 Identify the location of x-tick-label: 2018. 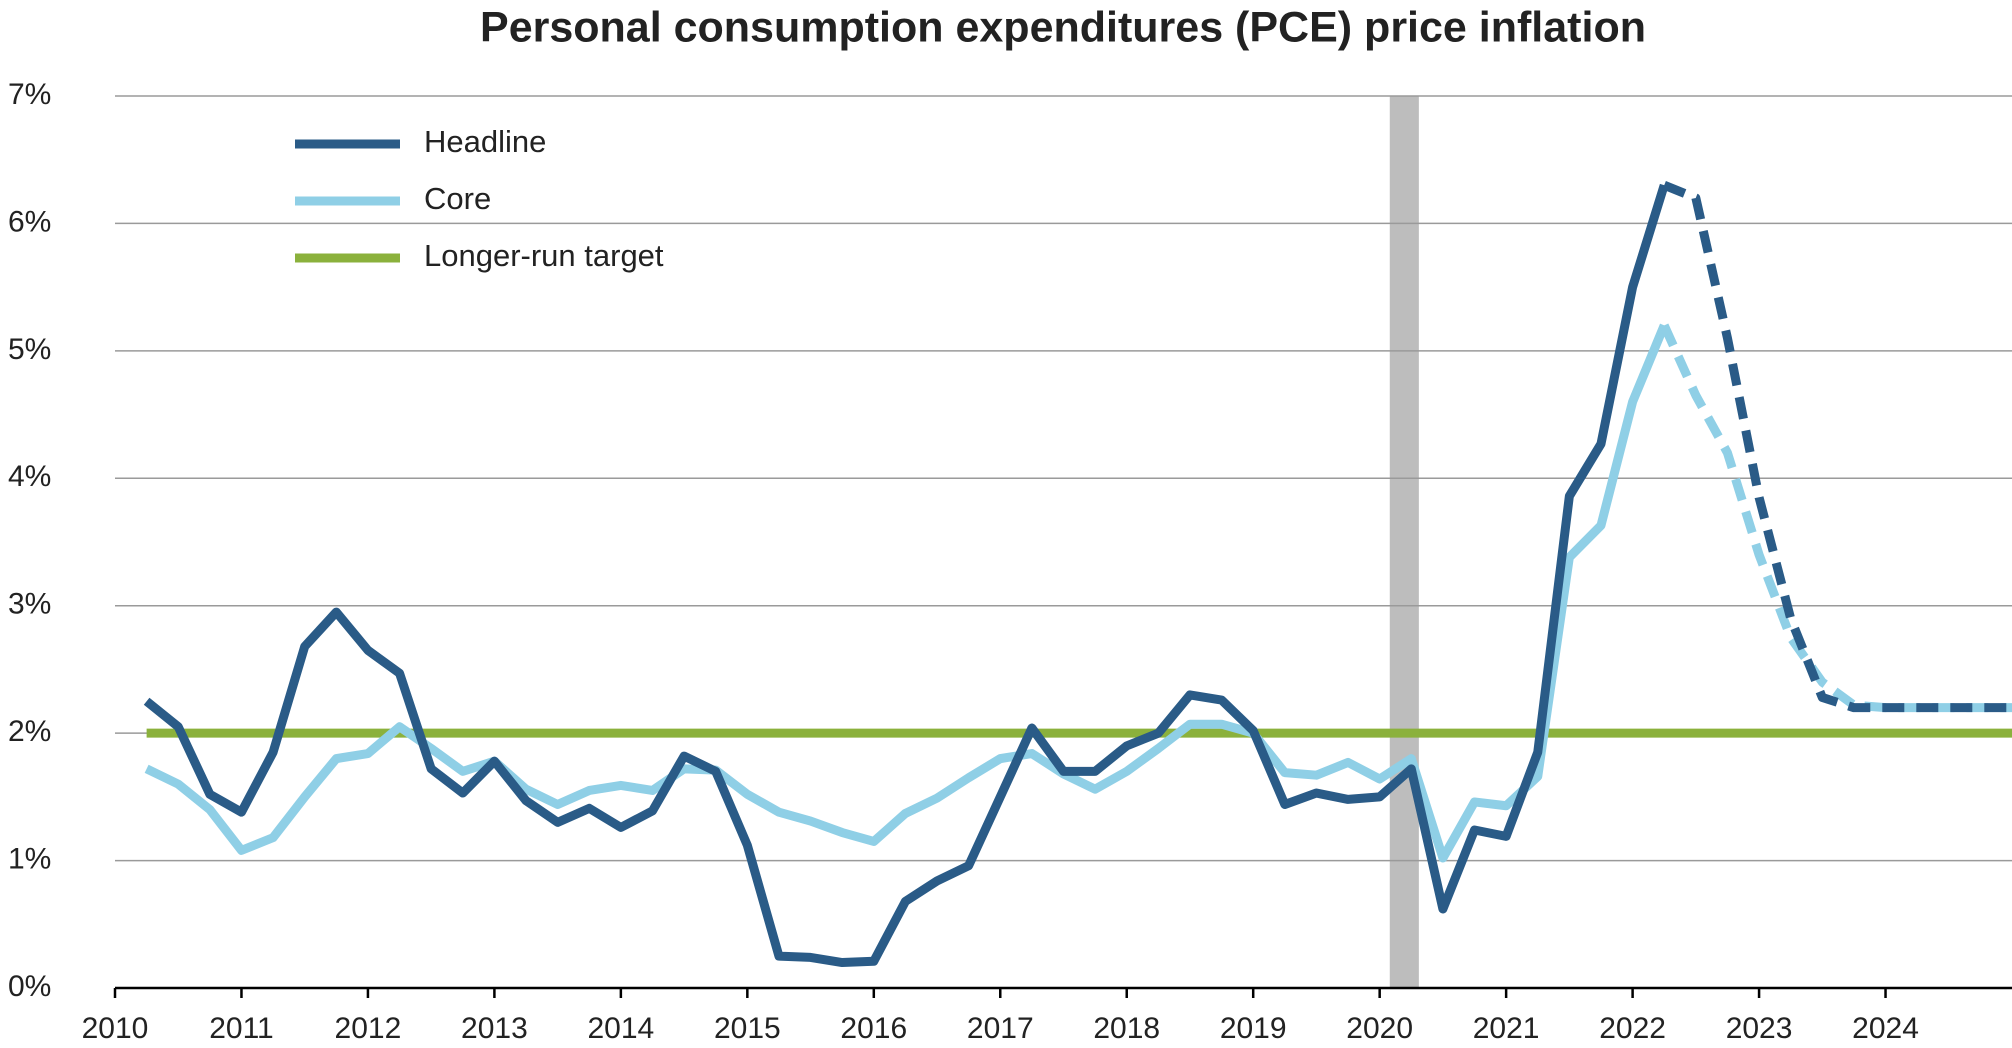
(1126, 1028).